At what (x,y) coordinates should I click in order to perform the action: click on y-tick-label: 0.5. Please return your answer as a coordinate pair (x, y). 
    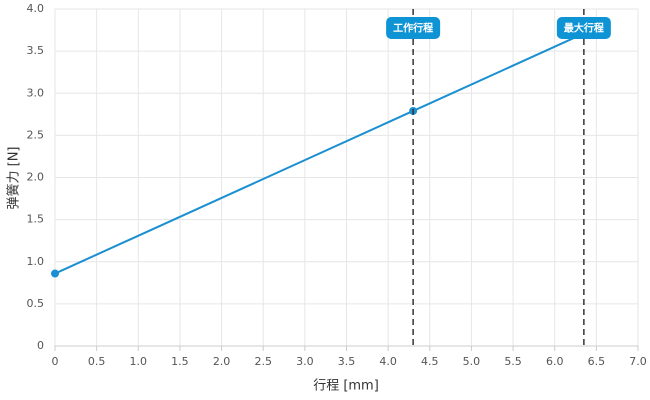
    Looking at the image, I should click on (36, 303).